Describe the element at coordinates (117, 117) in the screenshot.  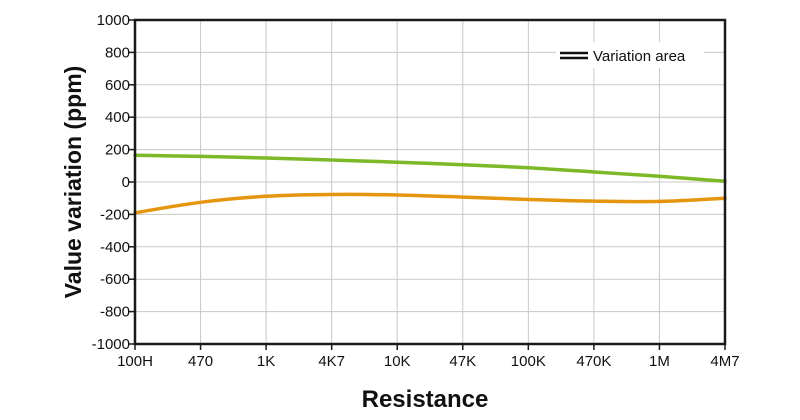
I see `y-tick-label: 400` at that location.